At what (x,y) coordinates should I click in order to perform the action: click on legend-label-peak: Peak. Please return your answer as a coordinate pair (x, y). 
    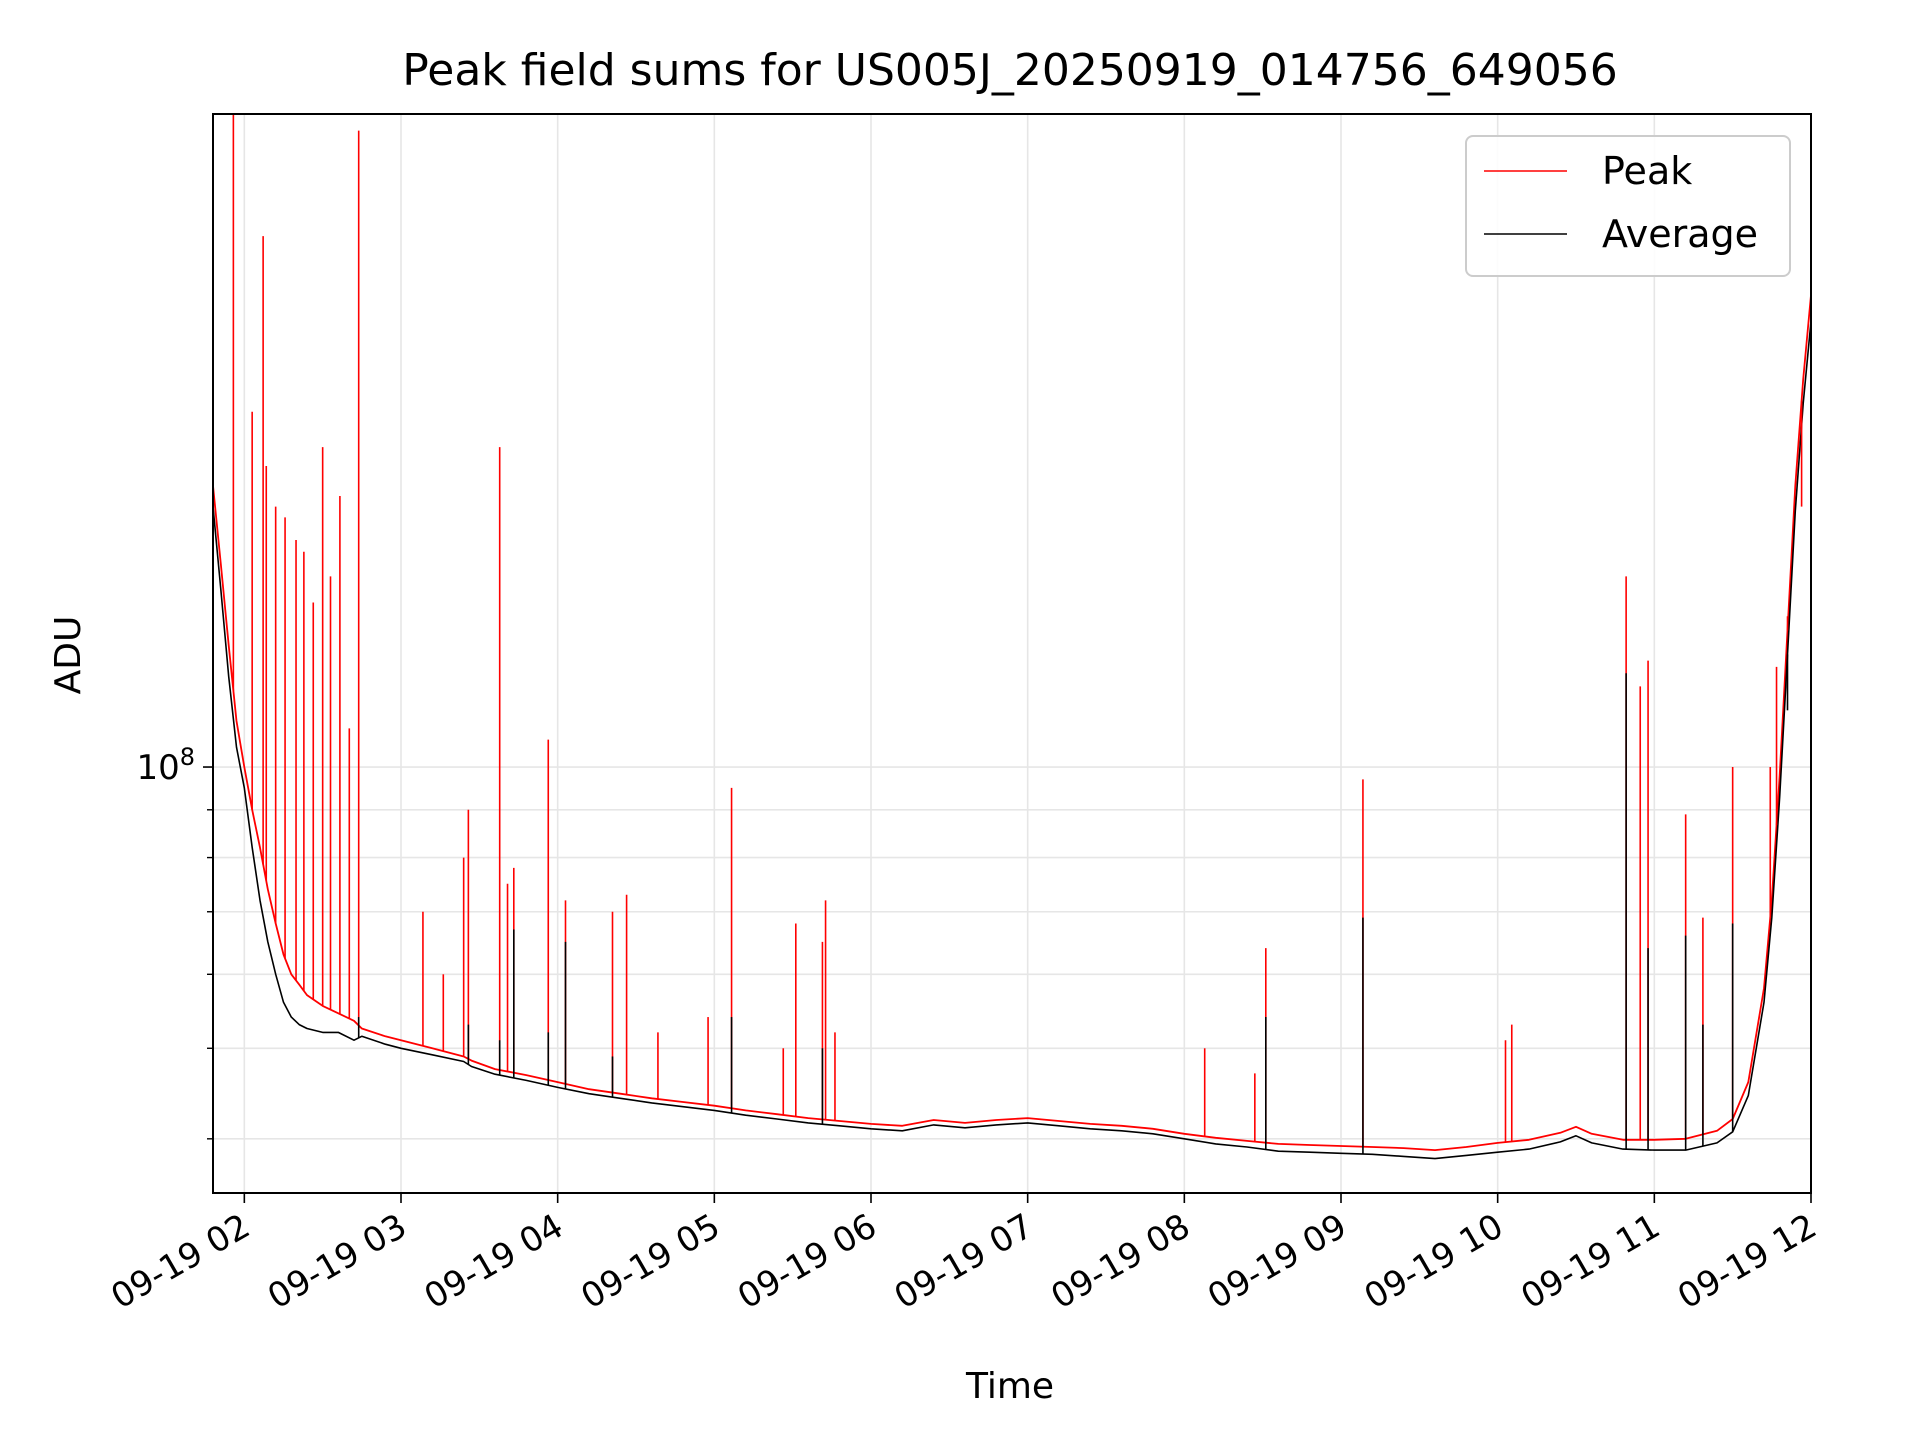
    Looking at the image, I should click on (1647, 171).